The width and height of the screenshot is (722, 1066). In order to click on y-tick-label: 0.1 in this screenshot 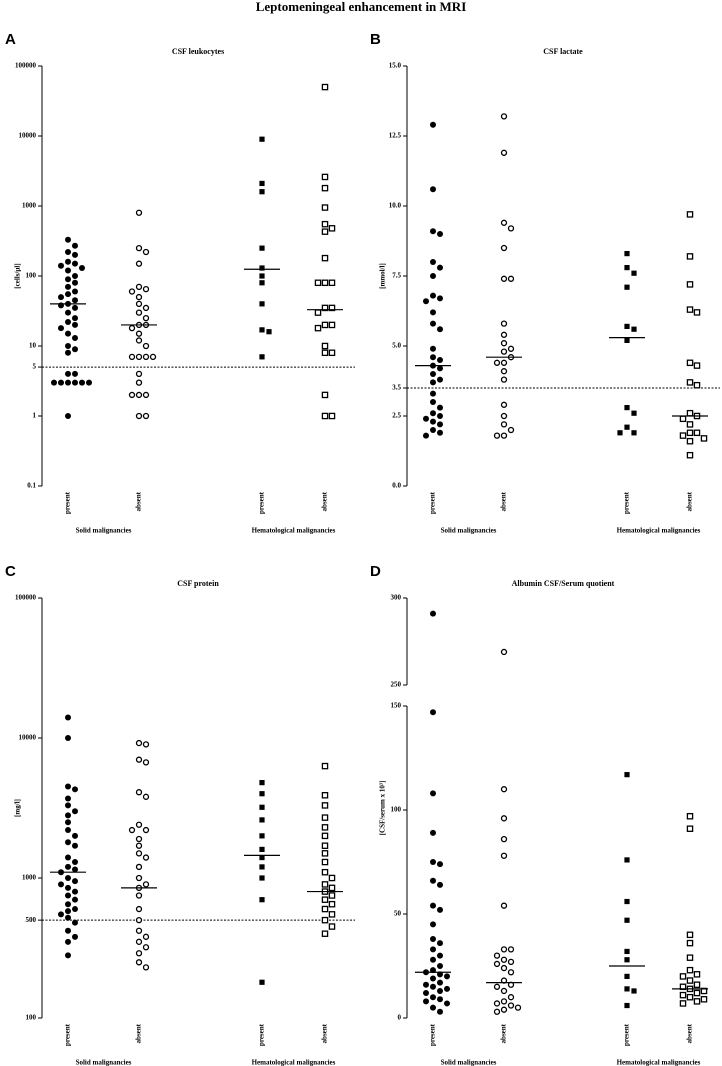, I will do `click(31, 486)`.